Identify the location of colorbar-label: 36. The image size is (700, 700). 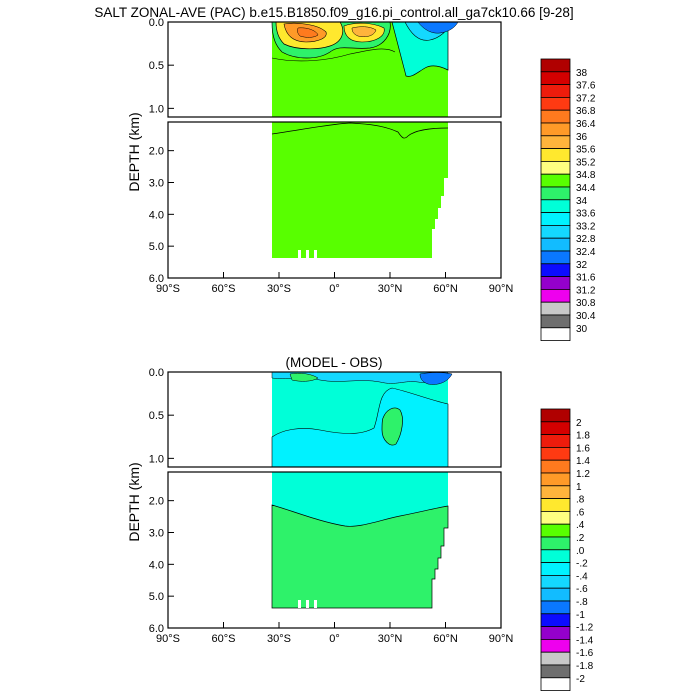
(582, 137).